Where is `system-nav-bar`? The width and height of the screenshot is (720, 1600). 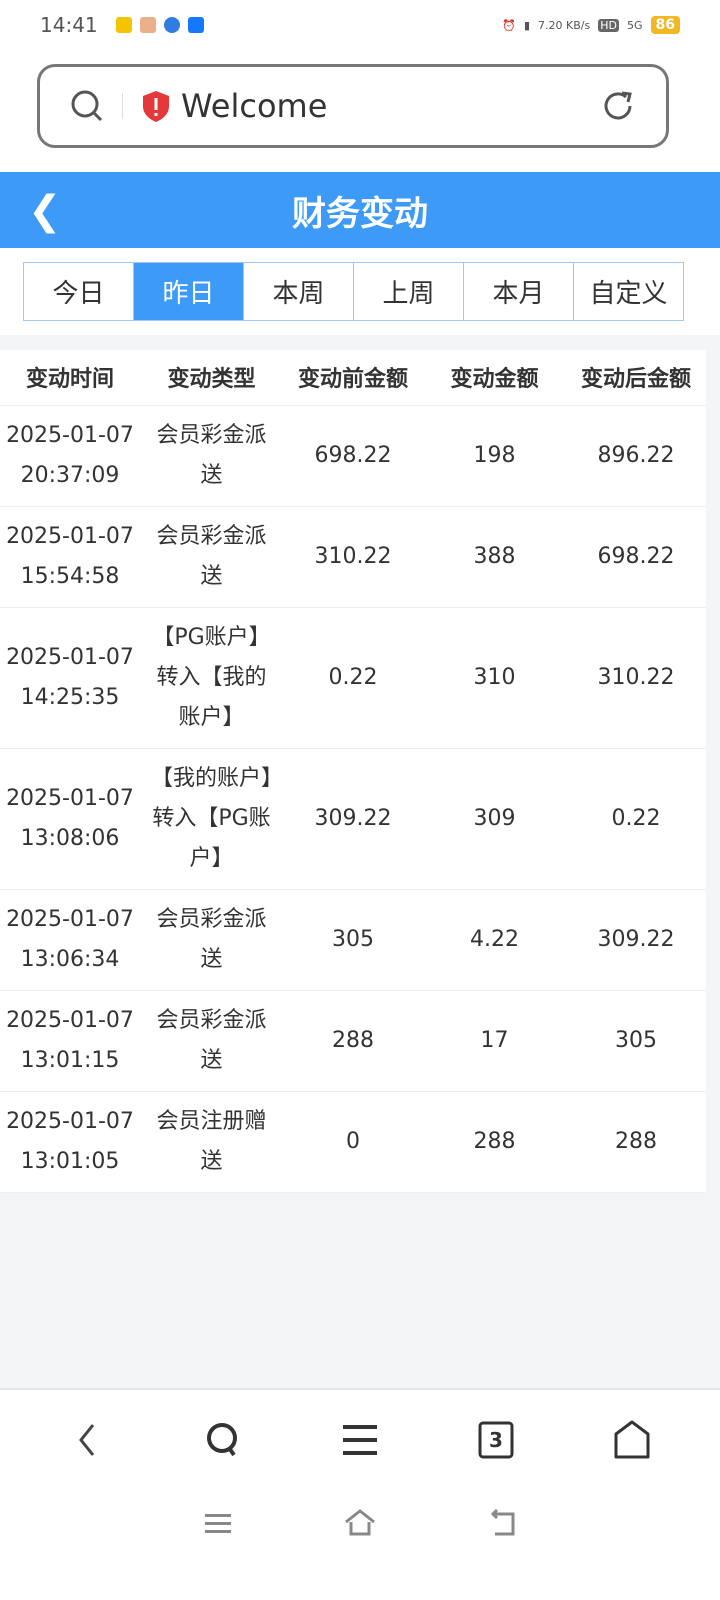
system-nav-bar is located at coordinates (360, 1523).